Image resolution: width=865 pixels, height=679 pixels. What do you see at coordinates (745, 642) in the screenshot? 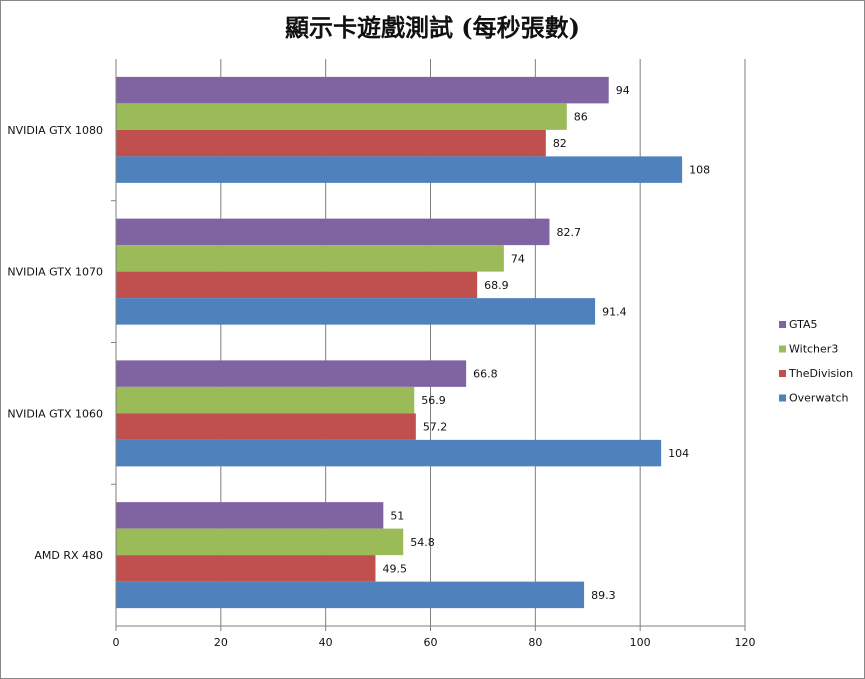
I see `x-tick-label: 120` at bounding box center [745, 642].